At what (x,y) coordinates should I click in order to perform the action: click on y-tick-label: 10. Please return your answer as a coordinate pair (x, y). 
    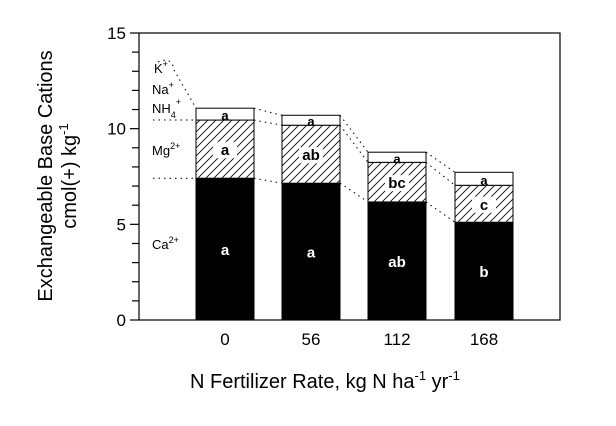
    Looking at the image, I should click on (116, 129).